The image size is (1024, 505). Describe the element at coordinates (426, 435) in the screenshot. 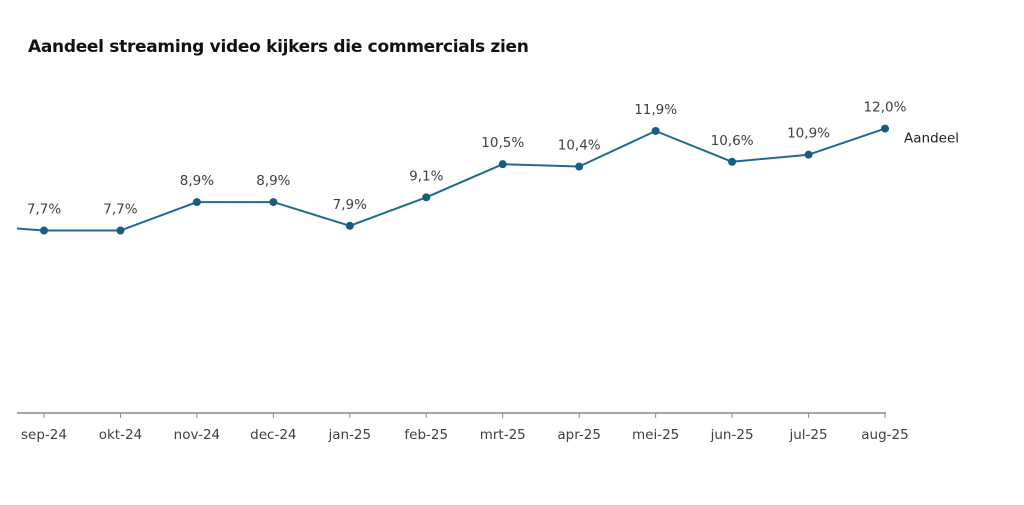

I see `x-tick-label-feb-25: feb-25` at that location.